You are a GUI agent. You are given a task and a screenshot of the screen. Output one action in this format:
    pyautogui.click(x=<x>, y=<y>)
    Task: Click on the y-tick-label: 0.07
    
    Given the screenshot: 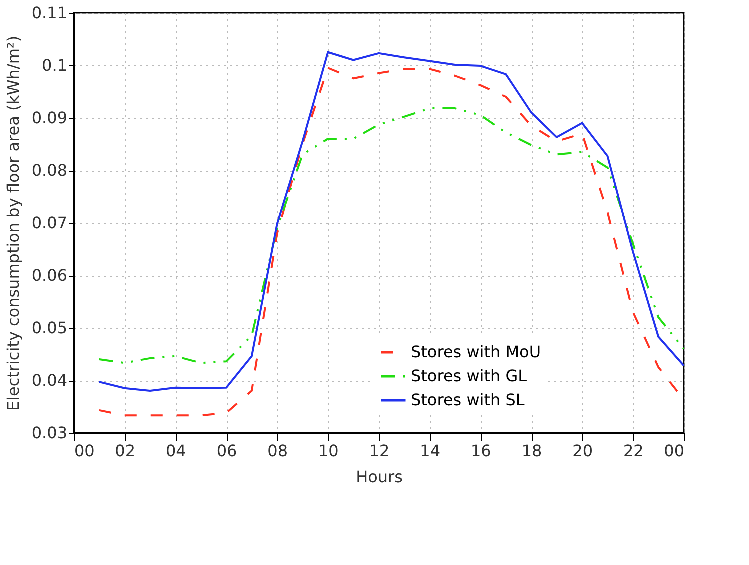 What is the action you would take?
    pyautogui.click(x=50, y=223)
    